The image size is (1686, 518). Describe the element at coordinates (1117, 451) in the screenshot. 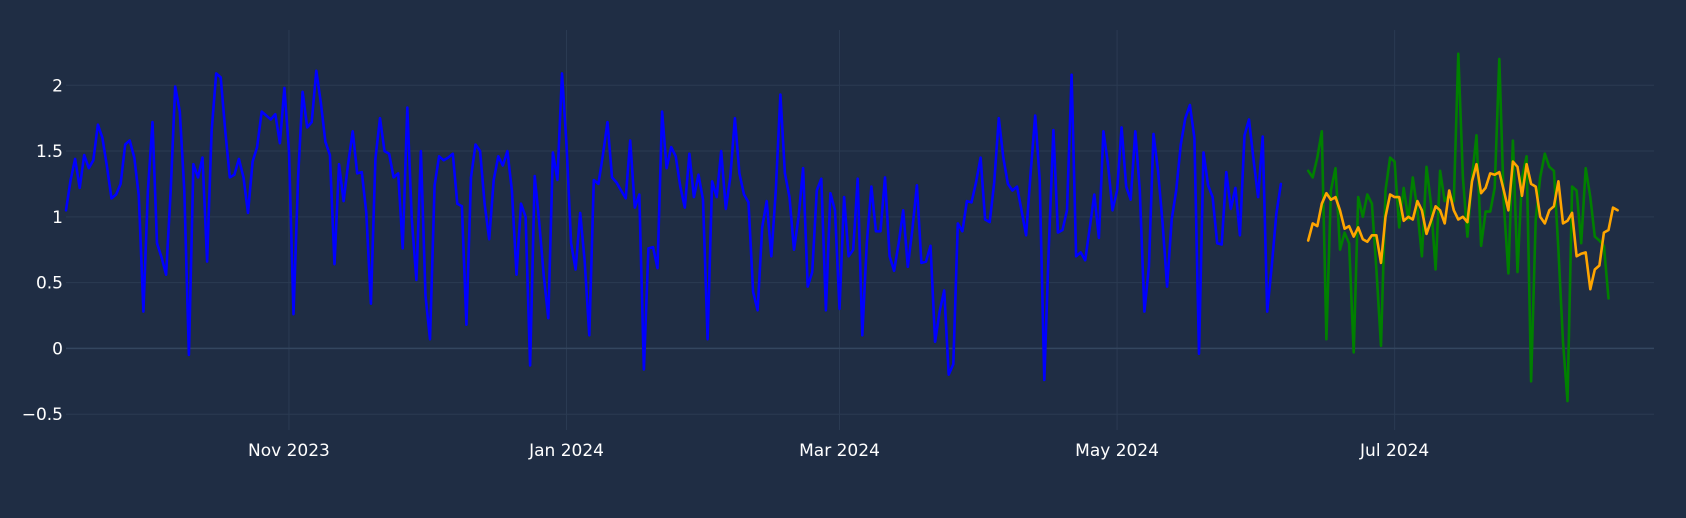

I see `x-tick-label: May 2024` at that location.